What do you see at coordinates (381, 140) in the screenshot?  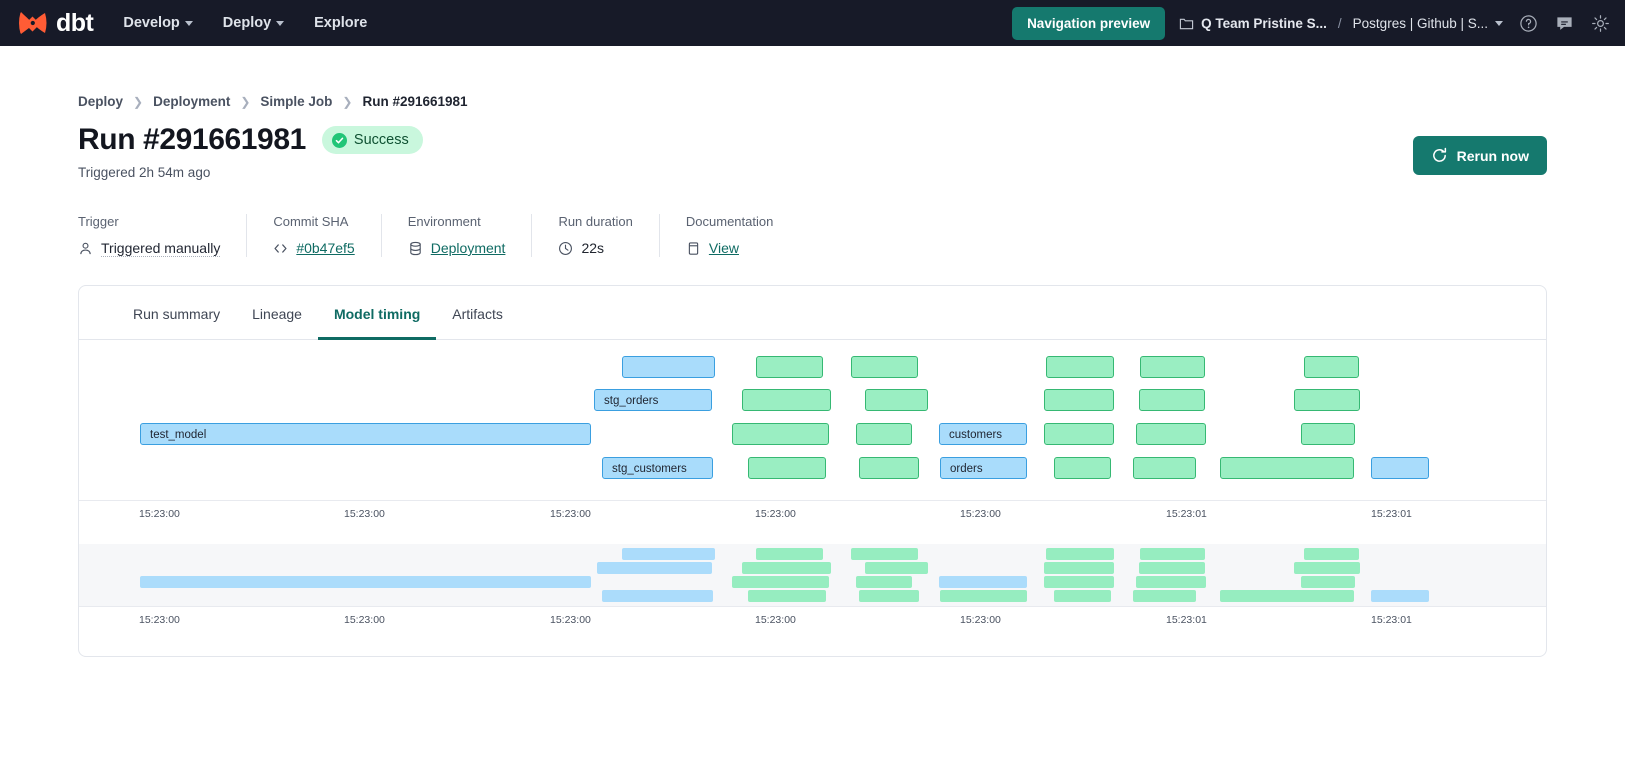 I see `status-badge-label: Success` at bounding box center [381, 140].